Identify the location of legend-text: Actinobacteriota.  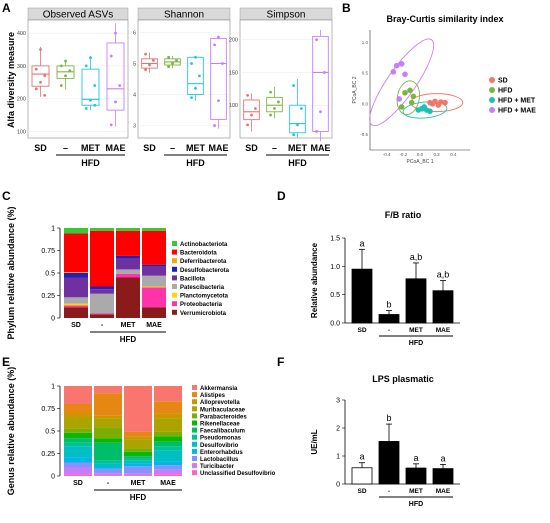
(204, 245).